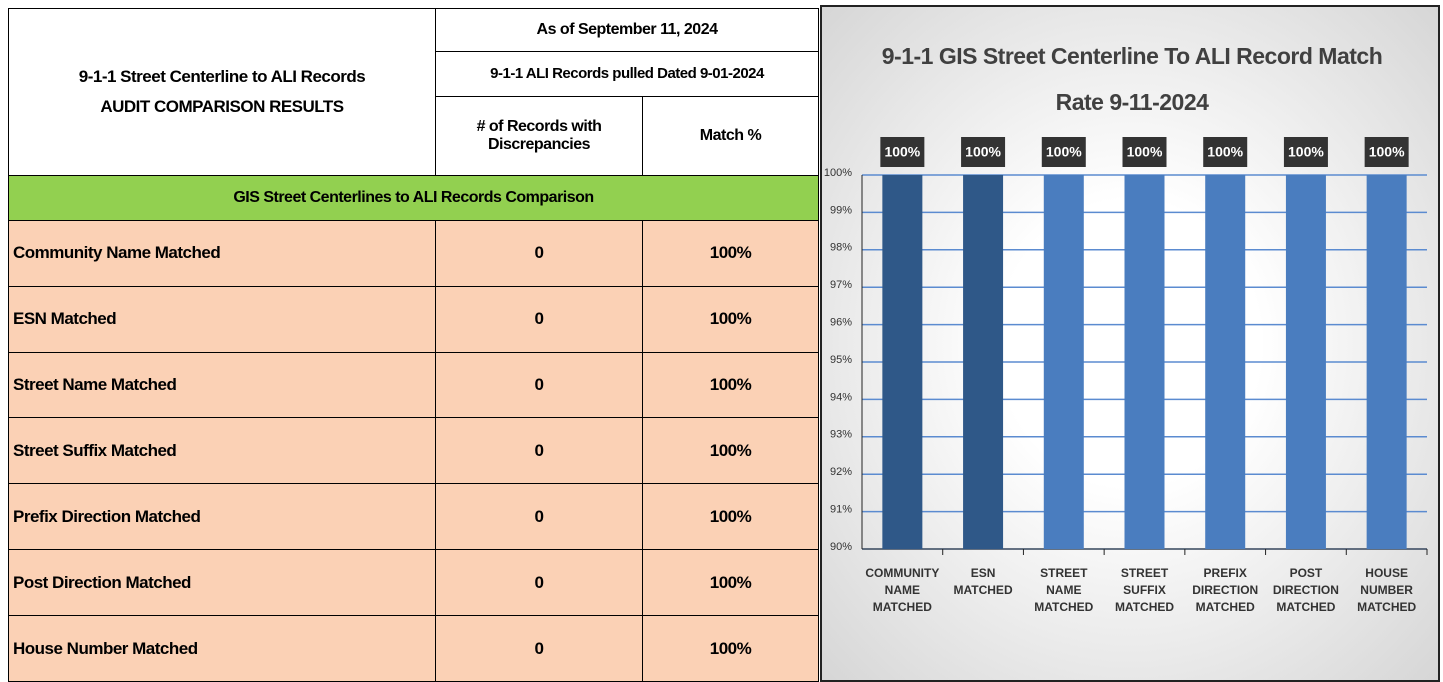 Image resolution: width=1443 pixels, height=682 pixels. Describe the element at coordinates (1305, 590) in the screenshot. I see `x-tick-label: POST DIRECTION MATCHED` at that location.